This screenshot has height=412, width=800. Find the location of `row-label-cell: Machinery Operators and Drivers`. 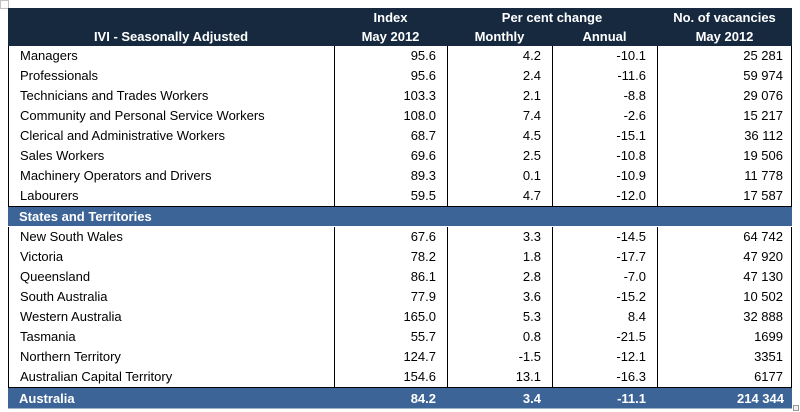

row-label-cell: Machinery Operators and Drivers is located at coordinates (116, 175).